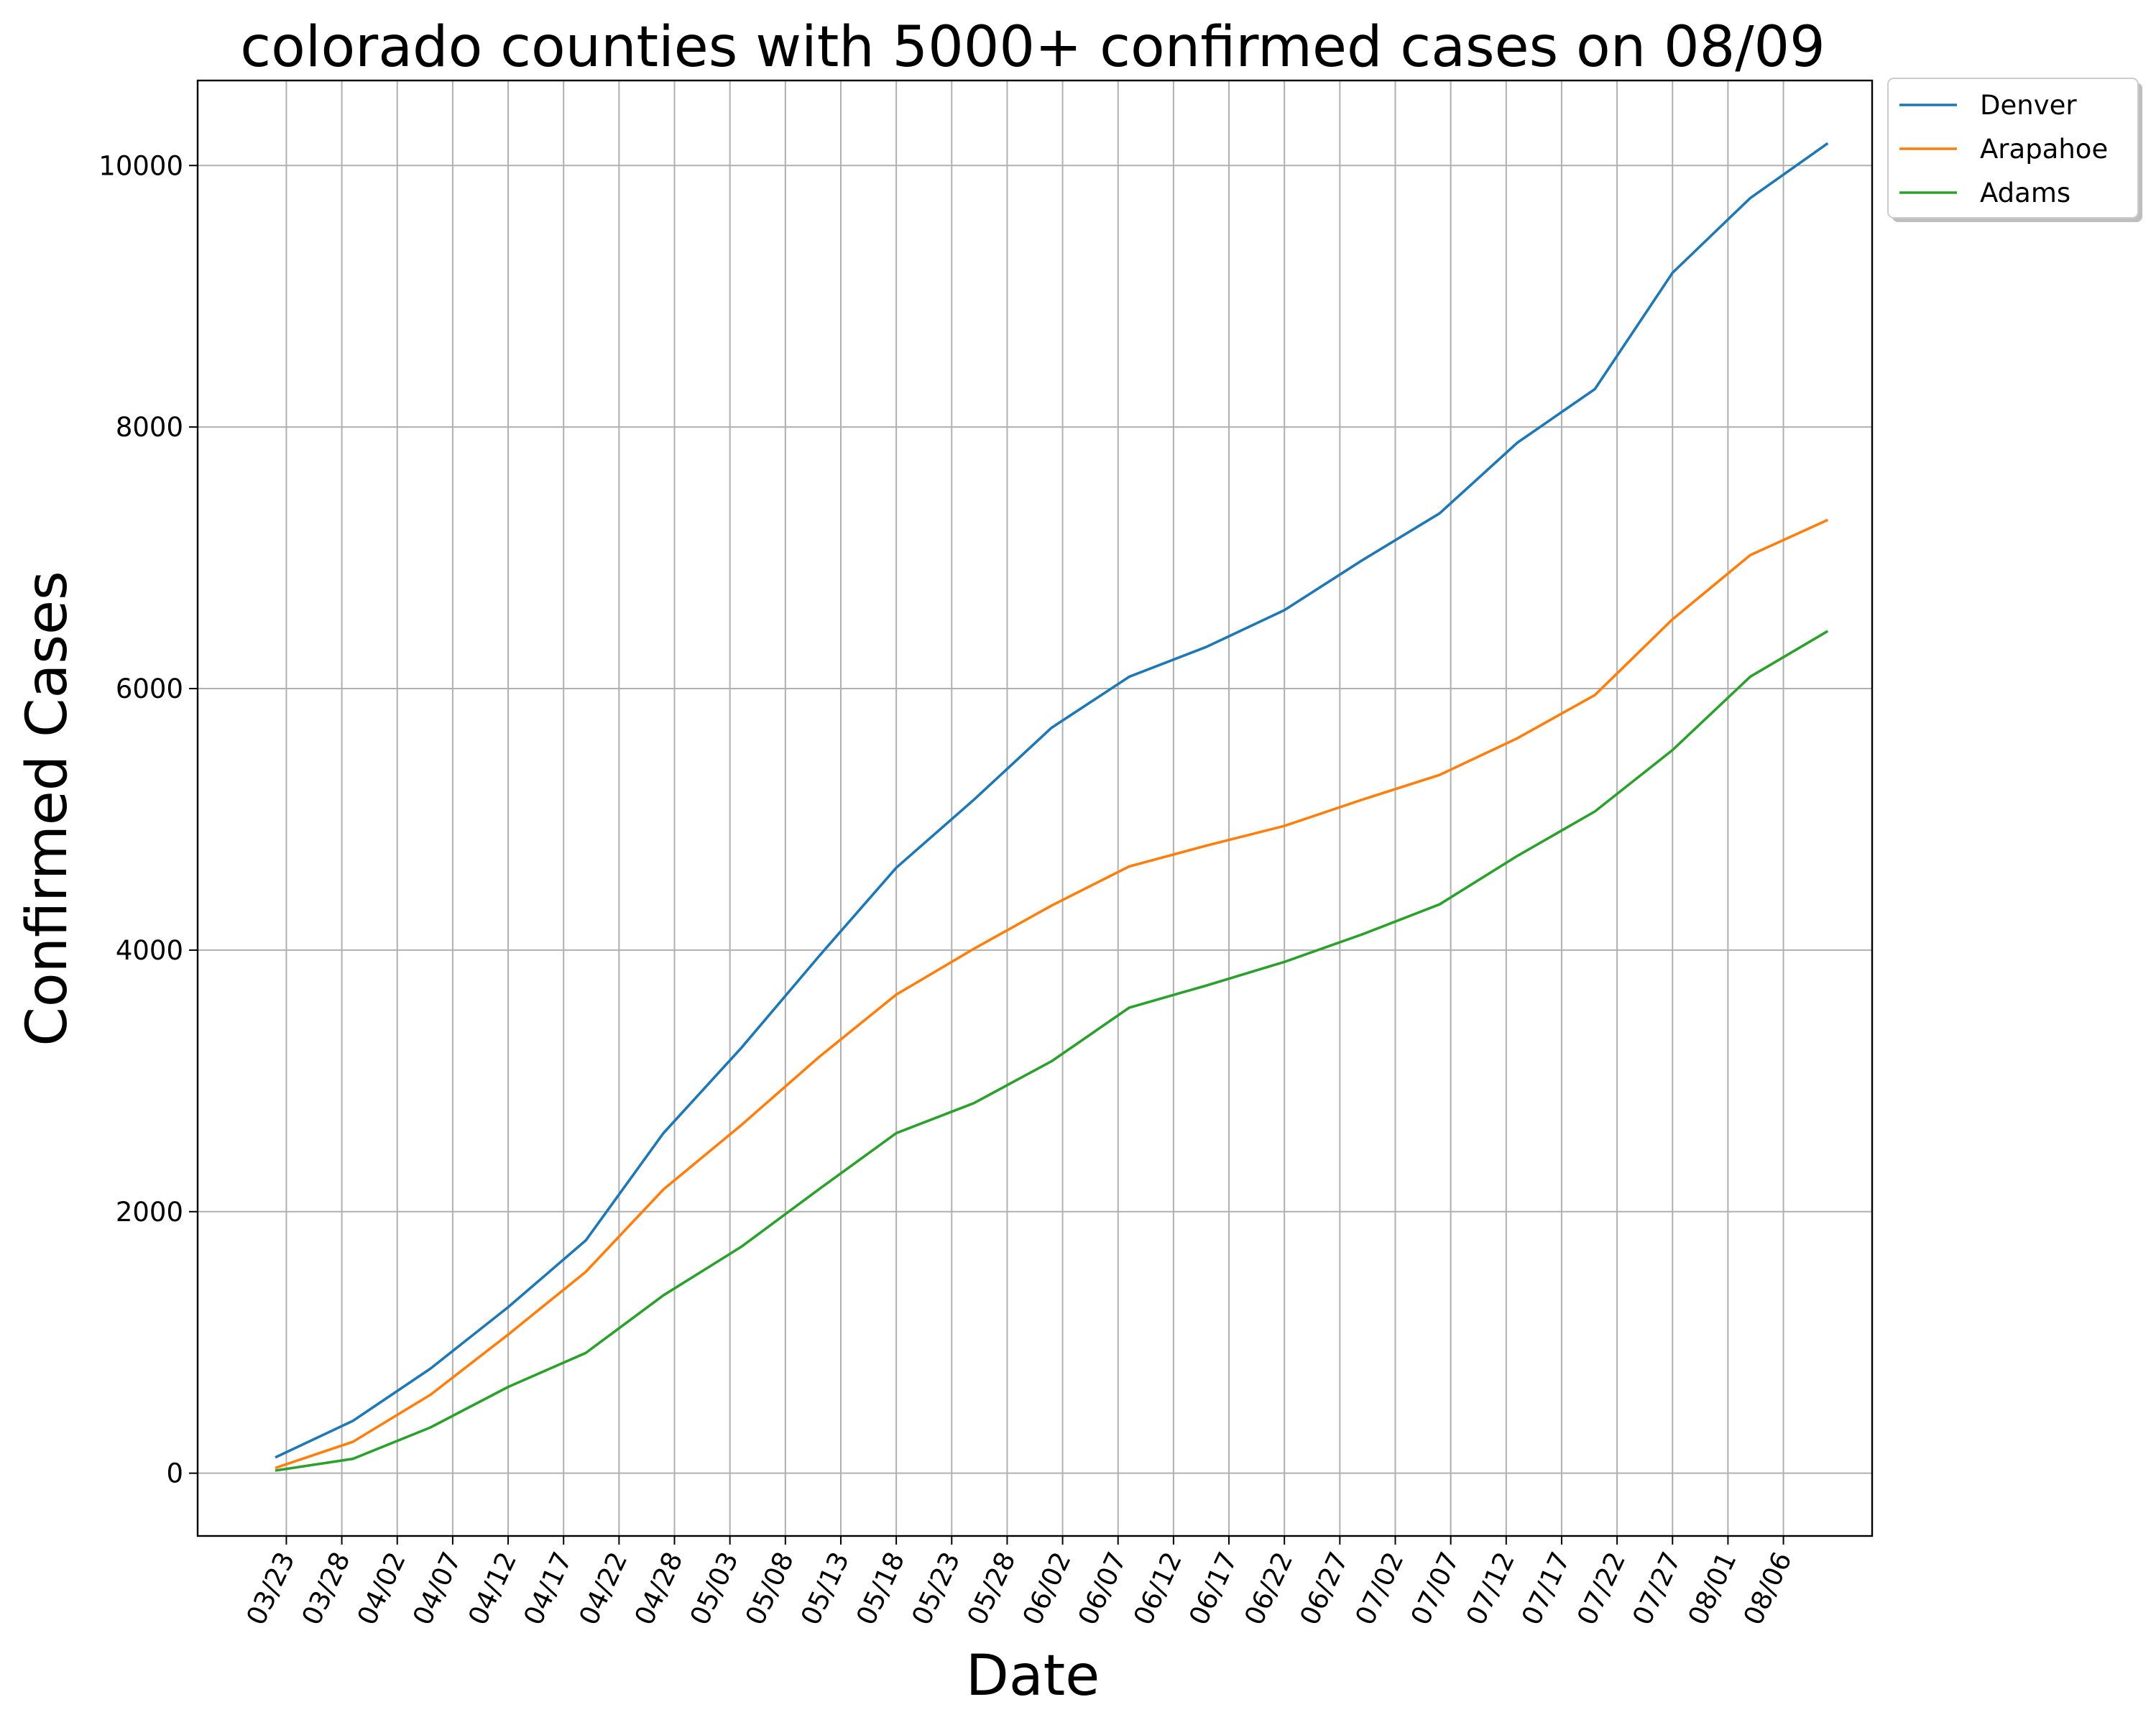 The width and height of the screenshot is (2156, 1725). Describe the element at coordinates (2029, 105) in the screenshot. I see `legend-label-denver: Denver` at that location.